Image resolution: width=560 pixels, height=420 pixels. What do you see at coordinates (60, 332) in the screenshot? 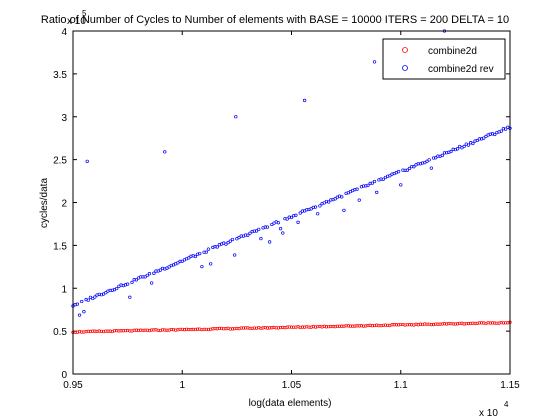
I see `y-tick-label: 0.5` at bounding box center [60, 332].